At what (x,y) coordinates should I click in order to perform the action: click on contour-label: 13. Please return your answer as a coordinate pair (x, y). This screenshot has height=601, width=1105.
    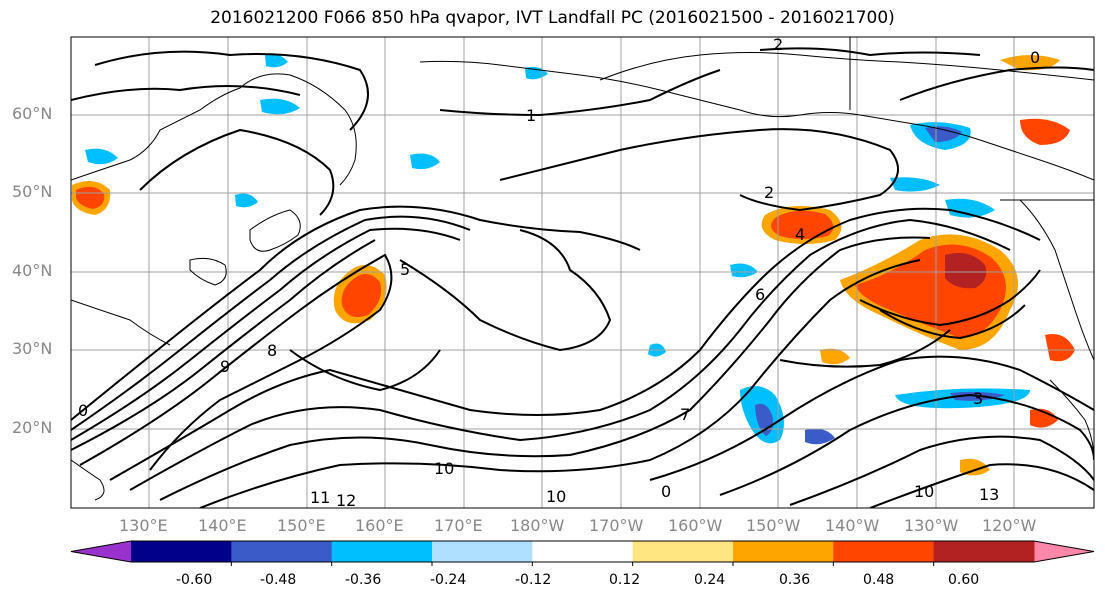
    Looking at the image, I should click on (989, 494).